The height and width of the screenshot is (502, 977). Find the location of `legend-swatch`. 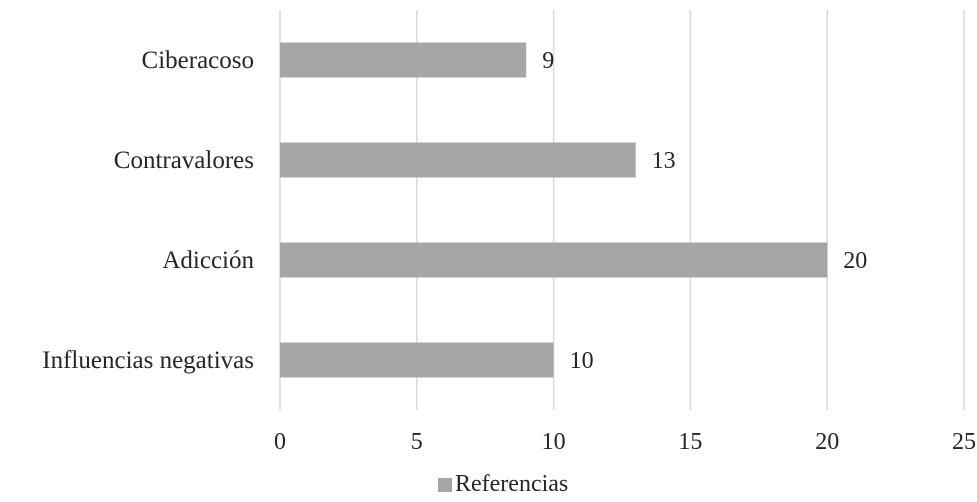

legend-swatch is located at coordinates (445, 485).